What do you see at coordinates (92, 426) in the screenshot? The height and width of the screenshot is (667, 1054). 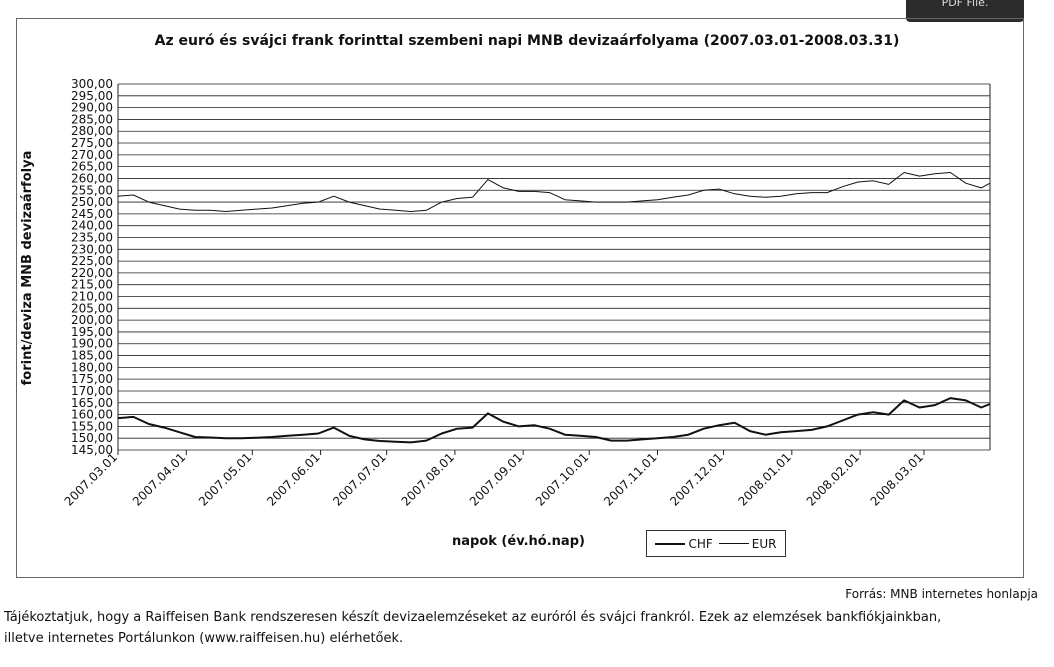 I see `y-tick-label: 155,00` at bounding box center [92, 426].